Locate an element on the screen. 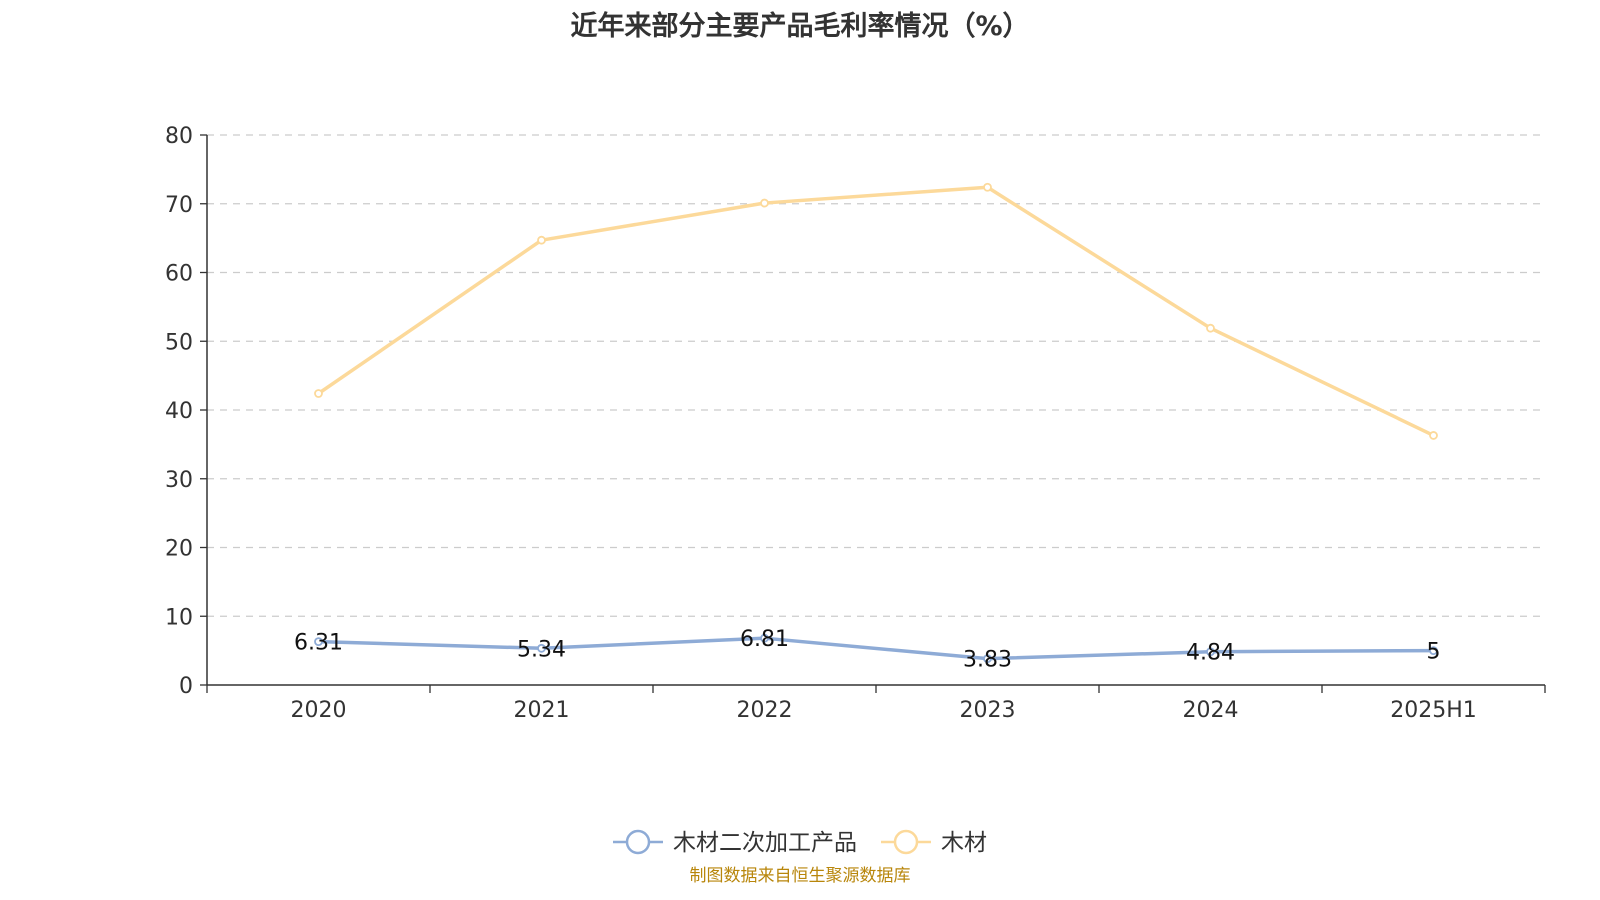 This screenshot has height=900, width=1600. x-tick-label: 2021 is located at coordinates (542, 710).